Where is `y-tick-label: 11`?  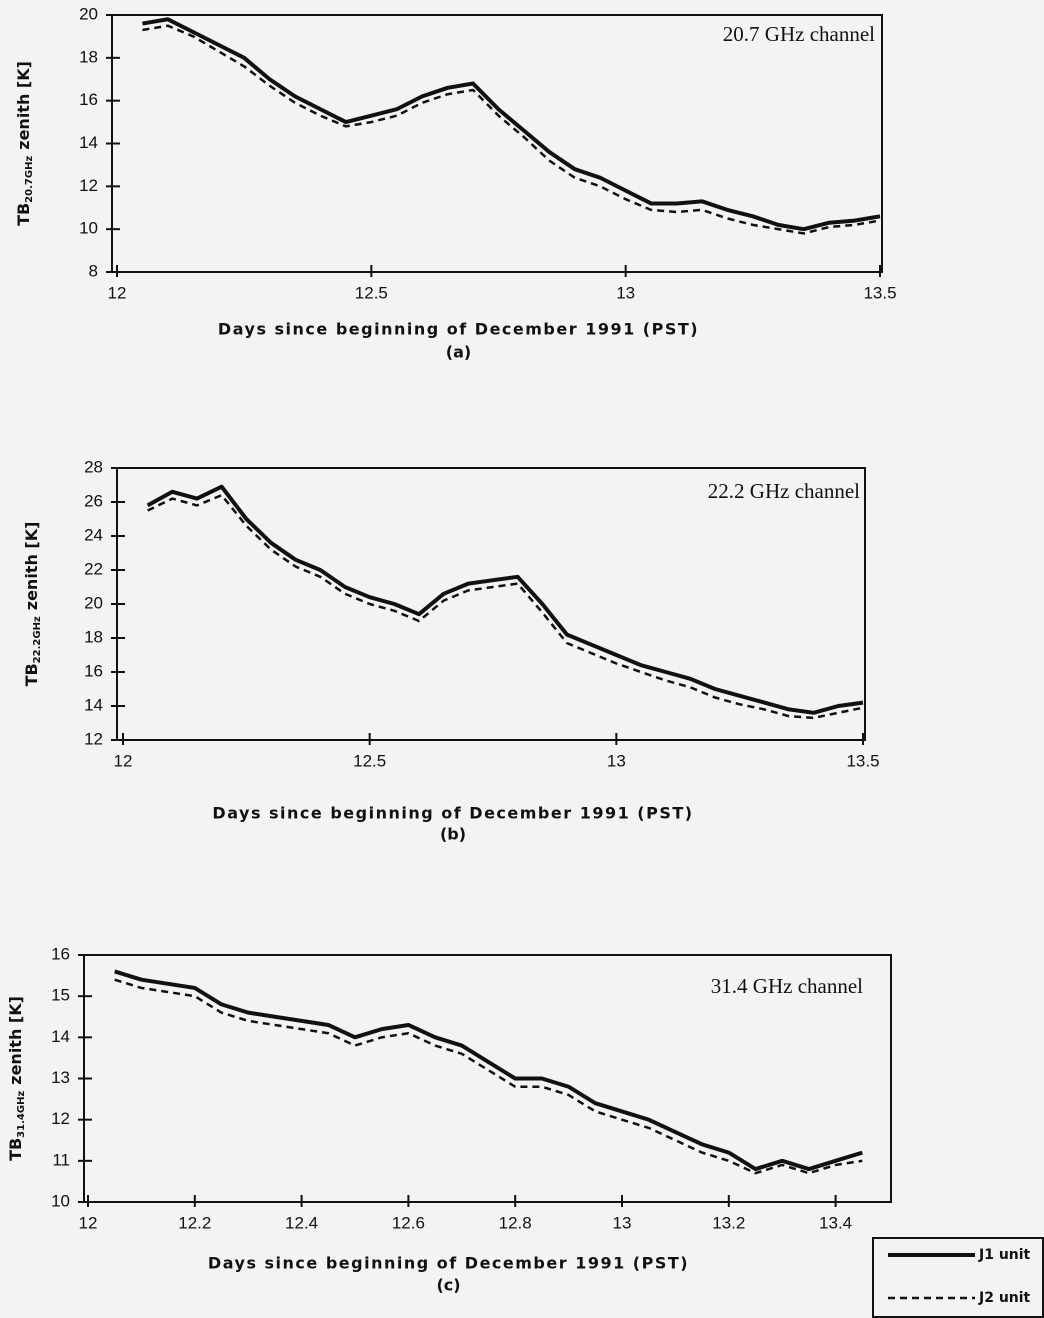
y-tick-label: 11 is located at coordinates (61, 1159).